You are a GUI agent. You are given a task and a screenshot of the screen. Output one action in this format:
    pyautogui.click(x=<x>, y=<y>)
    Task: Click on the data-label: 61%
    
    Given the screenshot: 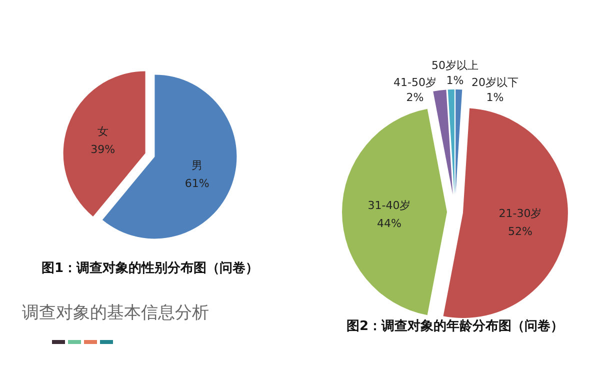 What is the action you would take?
    pyautogui.click(x=197, y=183)
    